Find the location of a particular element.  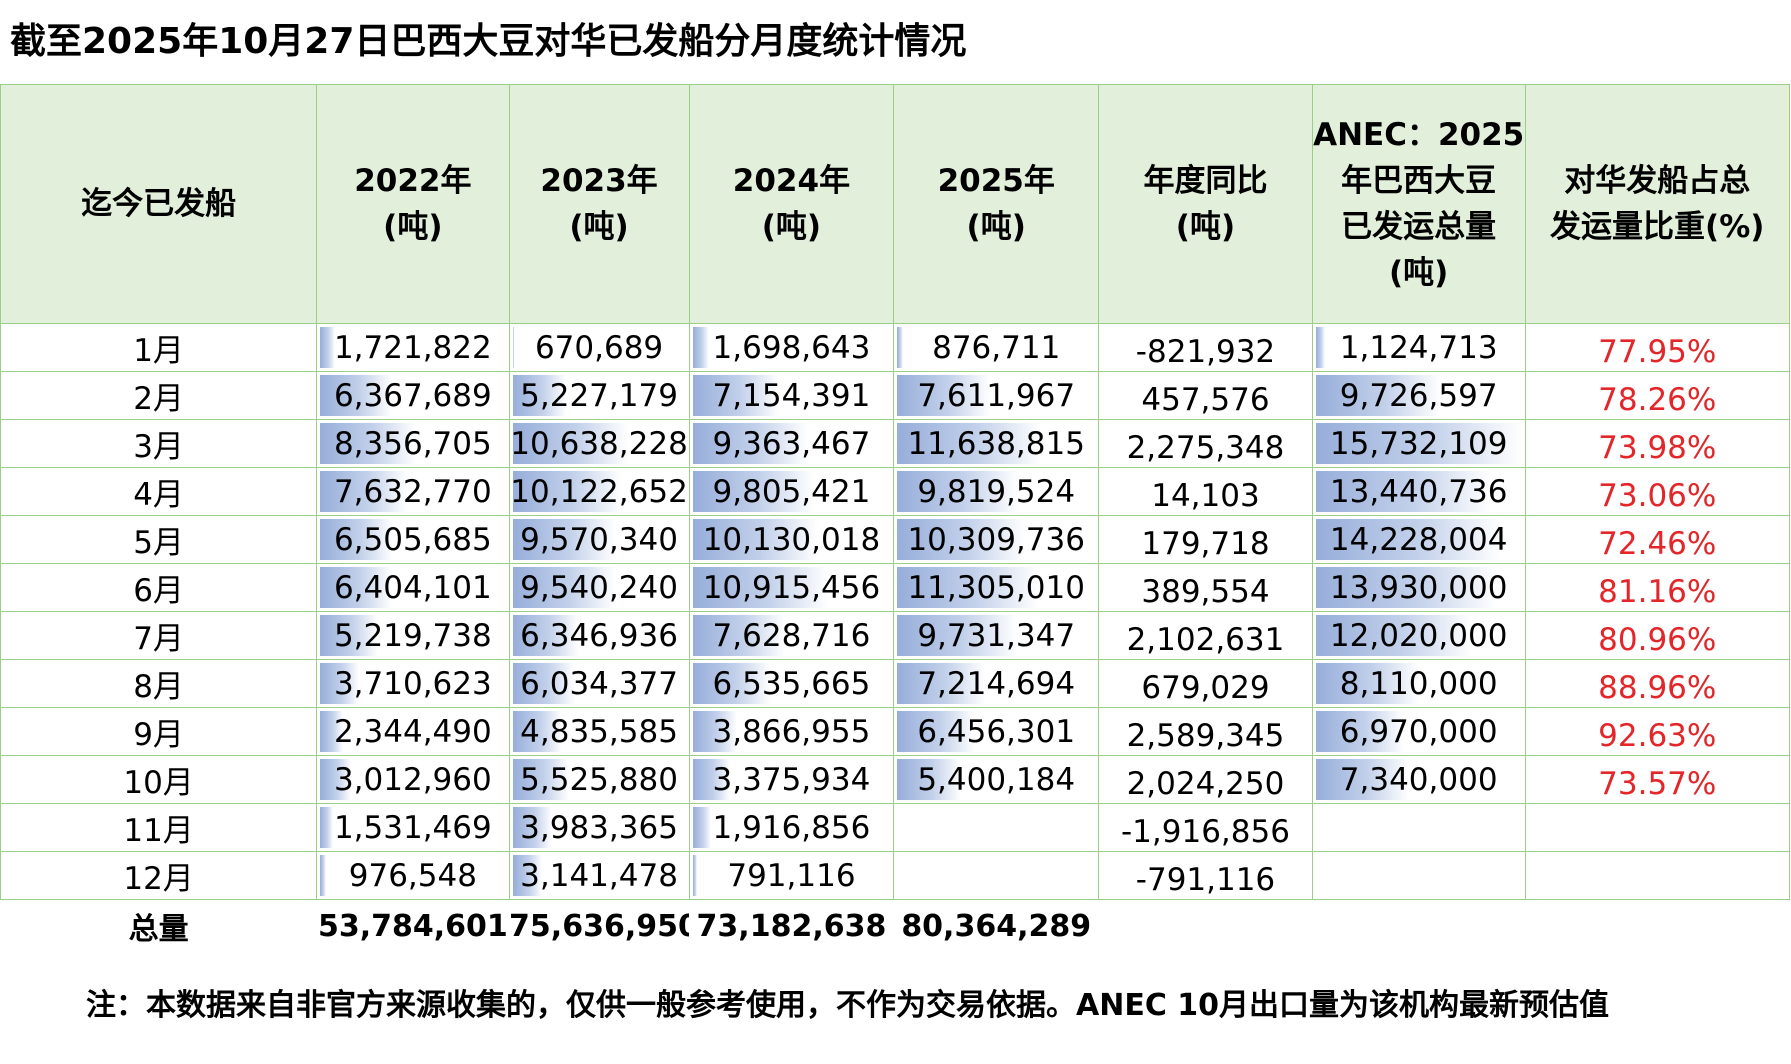

cell-month: 9月 is located at coordinates (159, 731).